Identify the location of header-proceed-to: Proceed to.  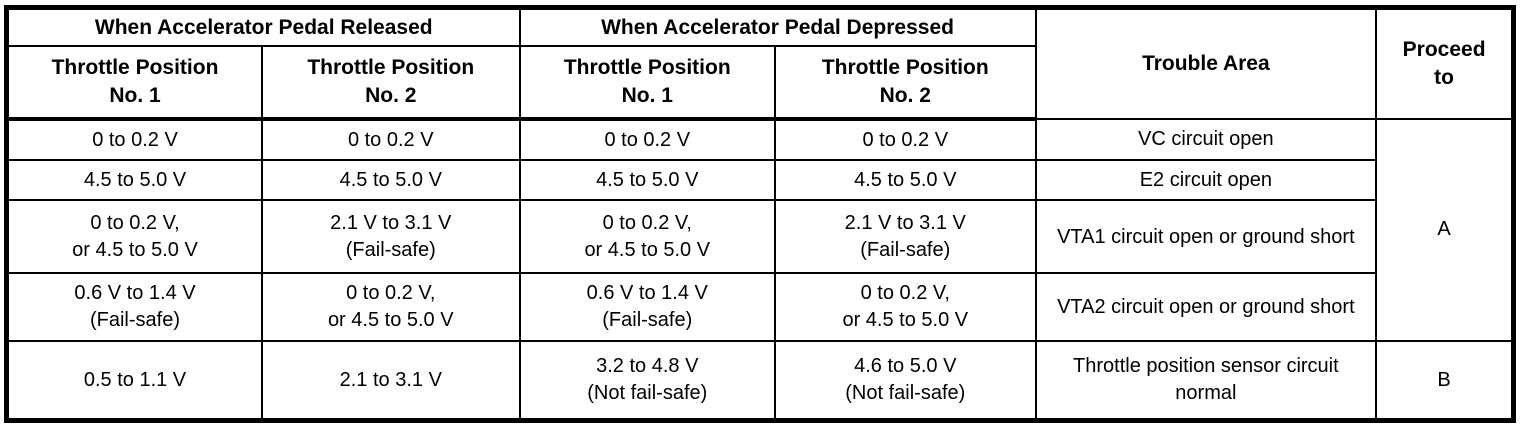
(1445, 63).